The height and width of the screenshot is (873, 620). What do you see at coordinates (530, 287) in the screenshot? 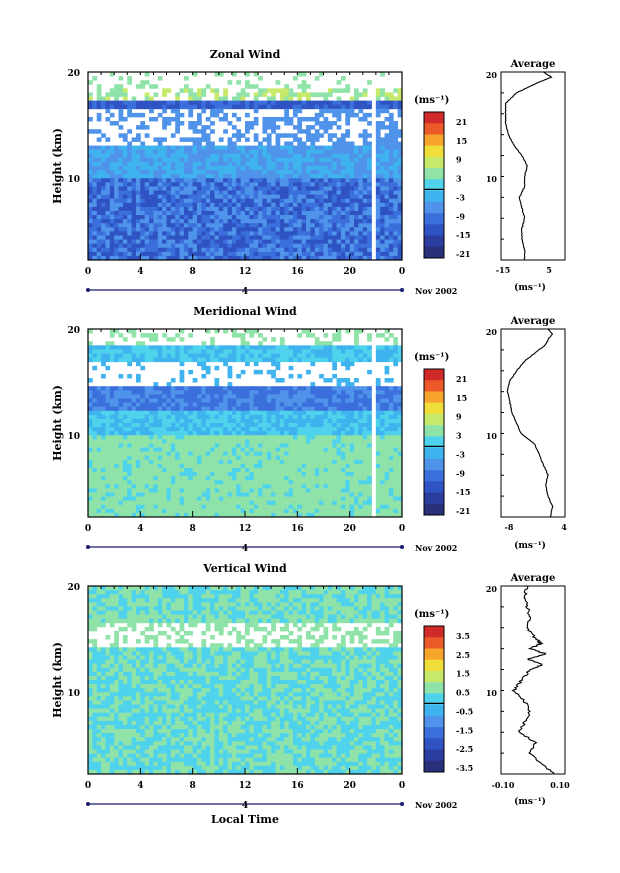
I see `profile-x-label: (ms⁻¹)` at bounding box center [530, 287].